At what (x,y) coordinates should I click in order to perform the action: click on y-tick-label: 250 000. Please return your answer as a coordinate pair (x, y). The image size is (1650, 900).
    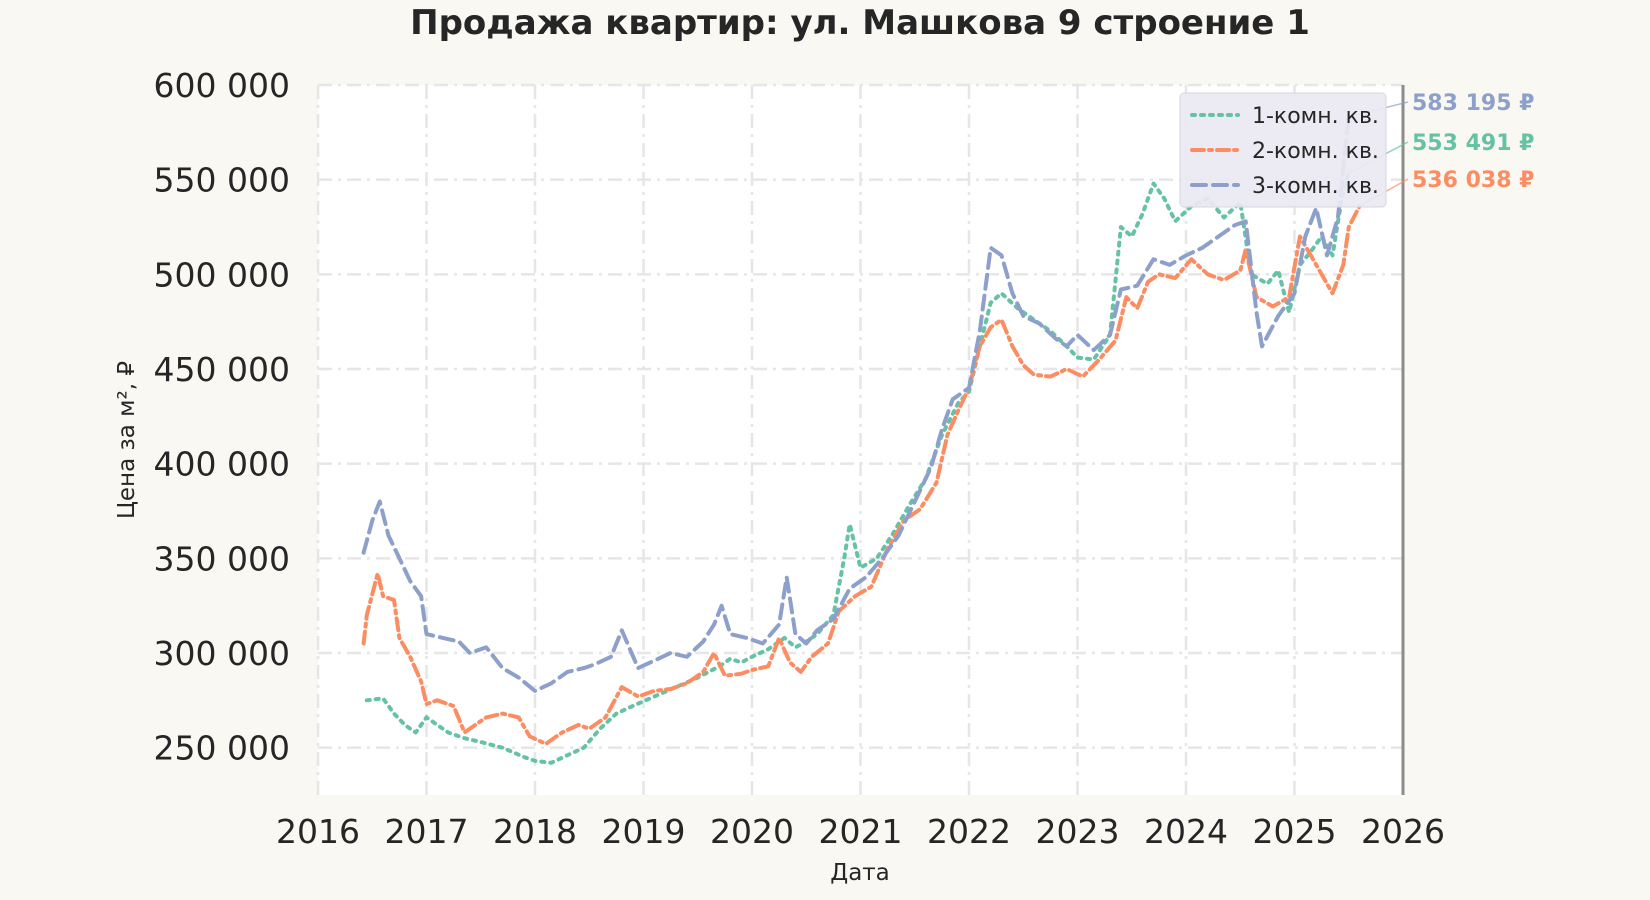
    Looking at the image, I should click on (222, 748).